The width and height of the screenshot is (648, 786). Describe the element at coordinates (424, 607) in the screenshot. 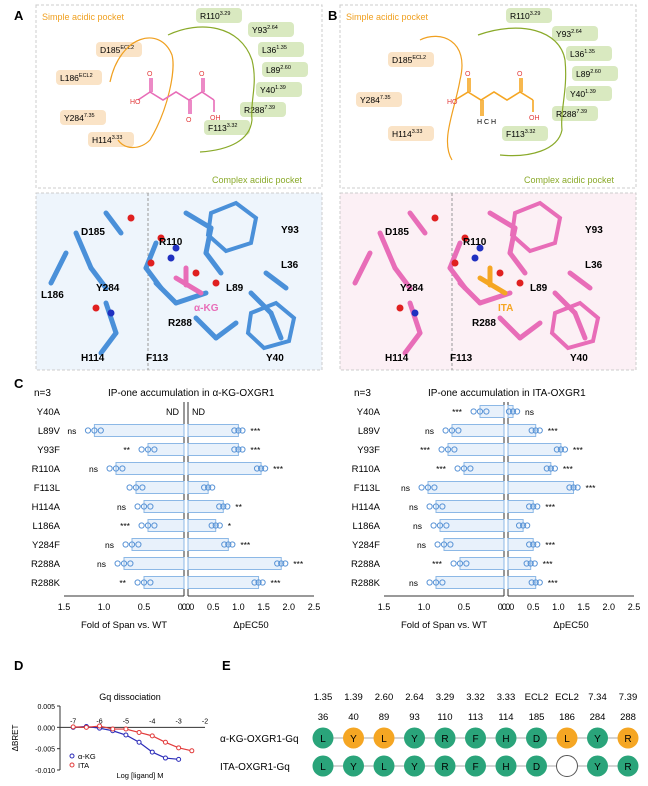

I see `bar-chart-1-left-tick: 1.0` at that location.